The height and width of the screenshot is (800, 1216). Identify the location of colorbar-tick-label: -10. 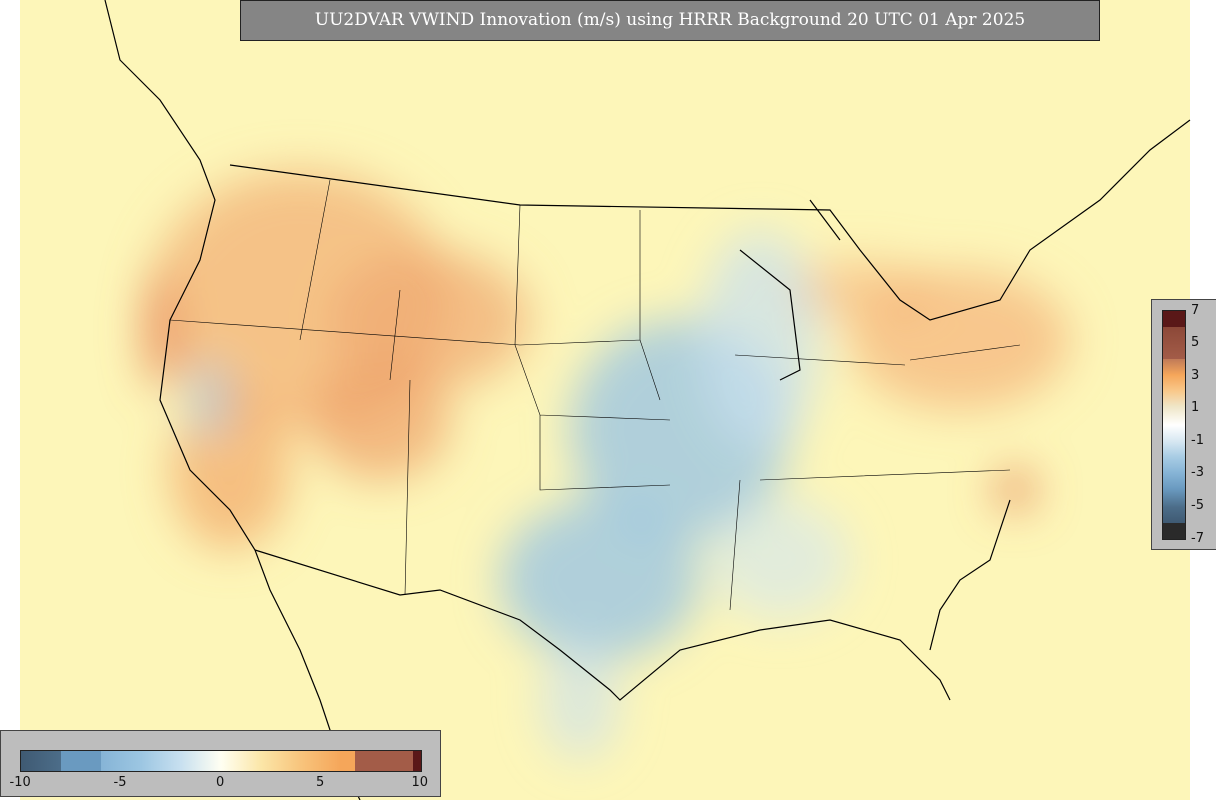
(20, 782).